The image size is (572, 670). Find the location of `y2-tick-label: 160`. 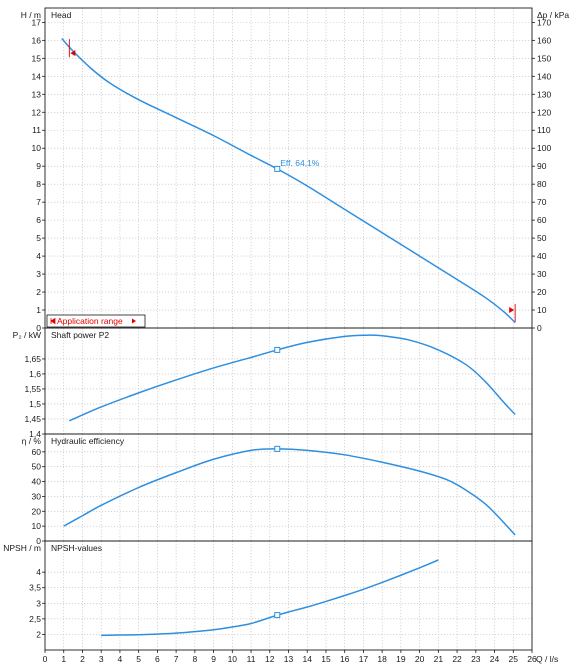

y2-tick-label: 160 is located at coordinates (544, 40).